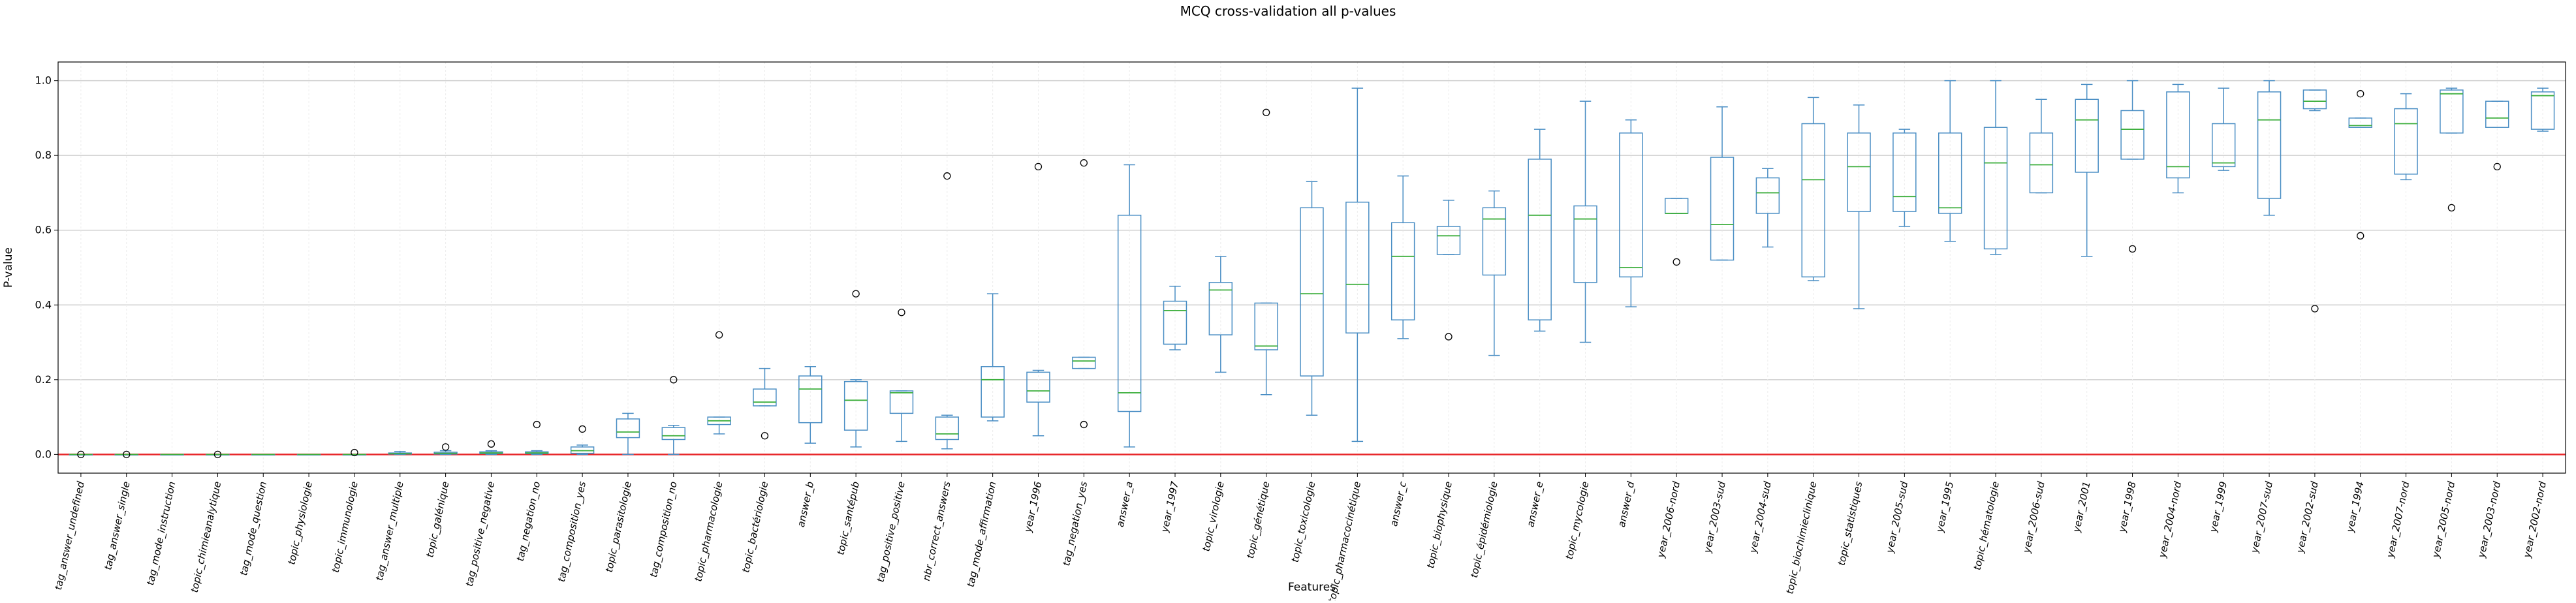 Image resolution: width=2576 pixels, height=603 pixels. I want to click on x-tick-label: topic_biochimieclinique, so click(1801, 537).